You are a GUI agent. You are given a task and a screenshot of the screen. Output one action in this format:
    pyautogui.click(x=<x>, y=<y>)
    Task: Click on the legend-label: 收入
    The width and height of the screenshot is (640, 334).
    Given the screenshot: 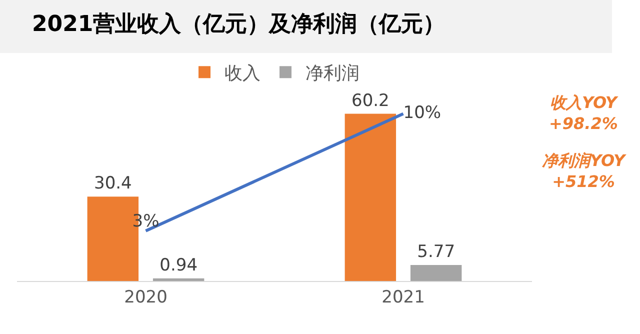 What is the action you would take?
    pyautogui.click(x=242, y=73)
    